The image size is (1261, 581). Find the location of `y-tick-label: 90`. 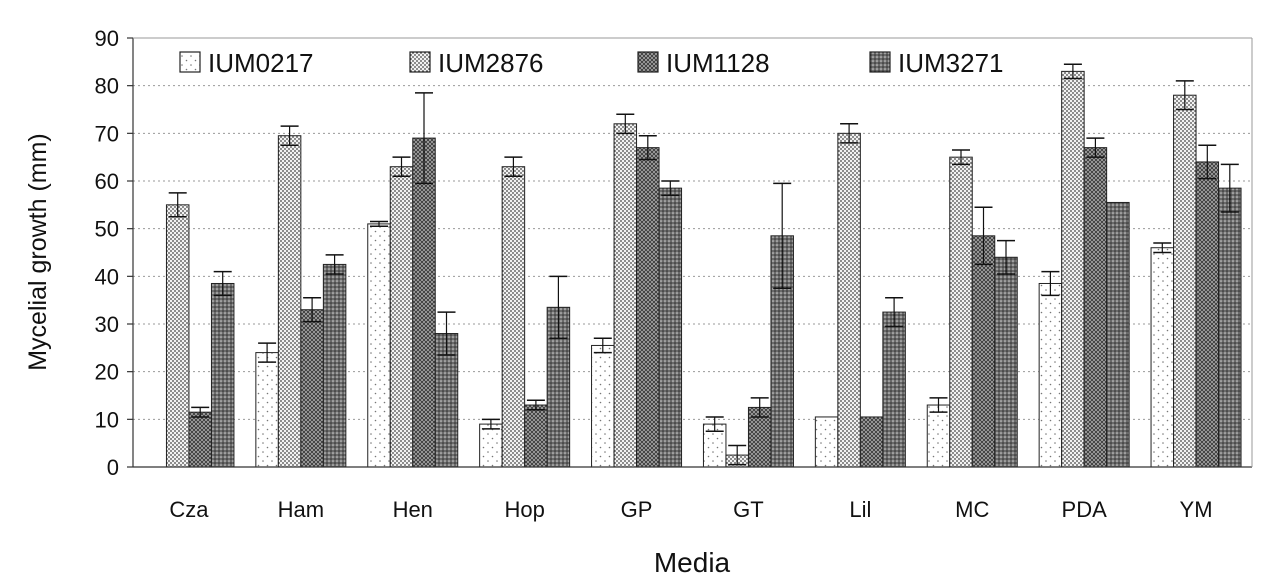

y-tick-label: 90 is located at coordinates (107, 38).